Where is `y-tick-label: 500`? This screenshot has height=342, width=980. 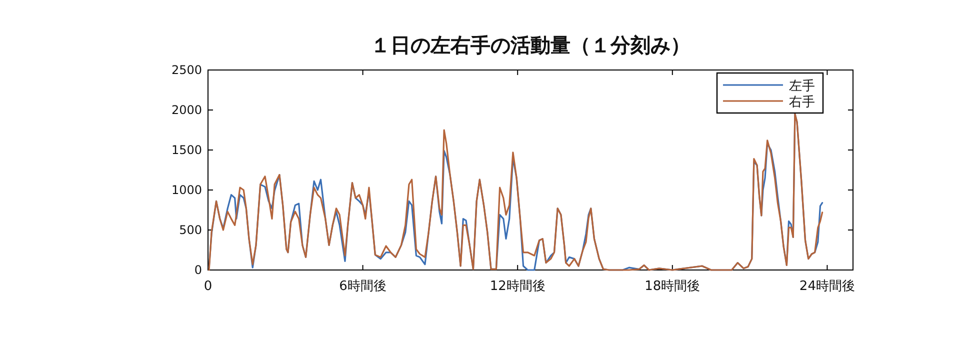
y-tick-label: 500 is located at coordinates (190, 230).